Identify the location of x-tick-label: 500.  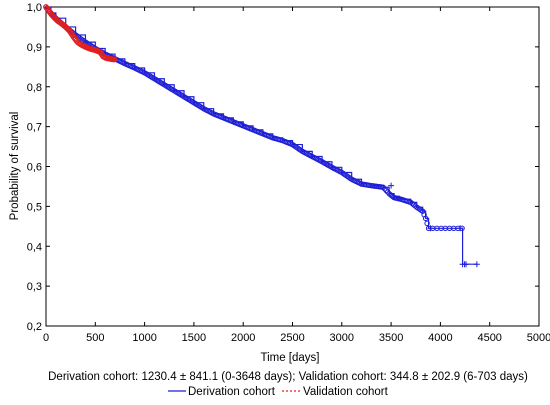
(95, 338).